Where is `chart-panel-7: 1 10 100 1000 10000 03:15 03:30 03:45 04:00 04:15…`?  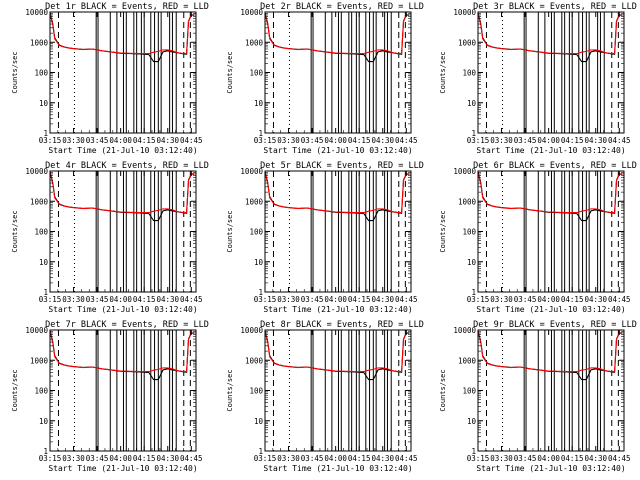 chart-panel-7: 1 10 100 1000 10000 03:15 03:30 03:45 04:00 04:15… is located at coordinates (110, 396).